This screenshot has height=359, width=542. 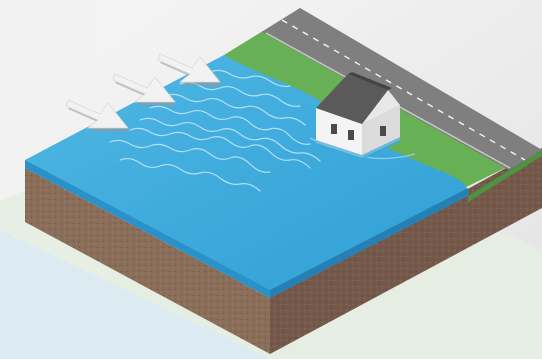 What do you see at coordinates (370, 81) in the screenshot?
I see `house-roof-edge` at bounding box center [370, 81].